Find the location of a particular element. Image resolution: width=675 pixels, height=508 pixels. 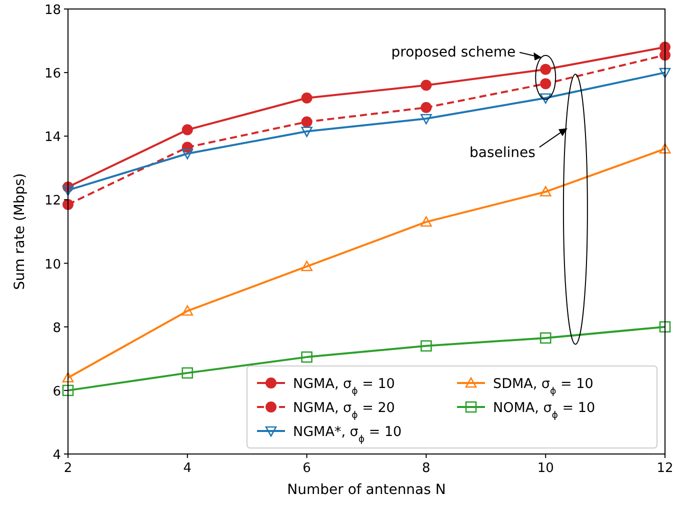

legend-label: NOMA, σ$_{ϕ}$ = 10 is located at coordinates (544, 410).